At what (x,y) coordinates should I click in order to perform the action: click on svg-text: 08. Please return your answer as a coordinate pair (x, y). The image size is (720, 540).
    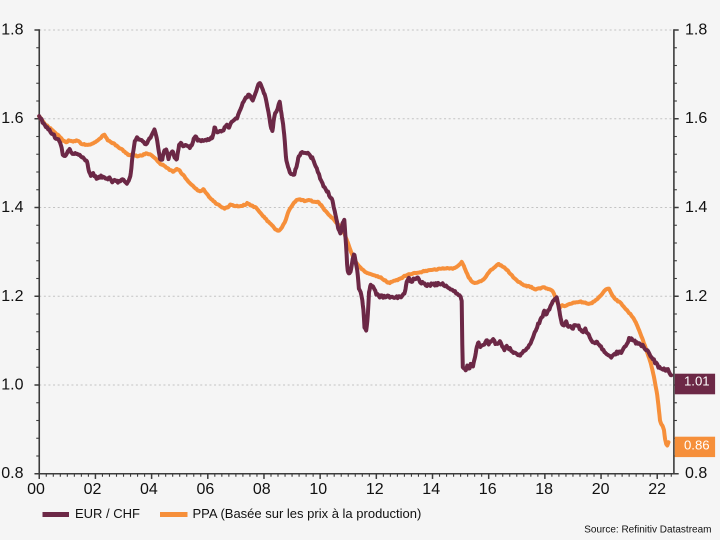
    Looking at the image, I should click on (262, 489).